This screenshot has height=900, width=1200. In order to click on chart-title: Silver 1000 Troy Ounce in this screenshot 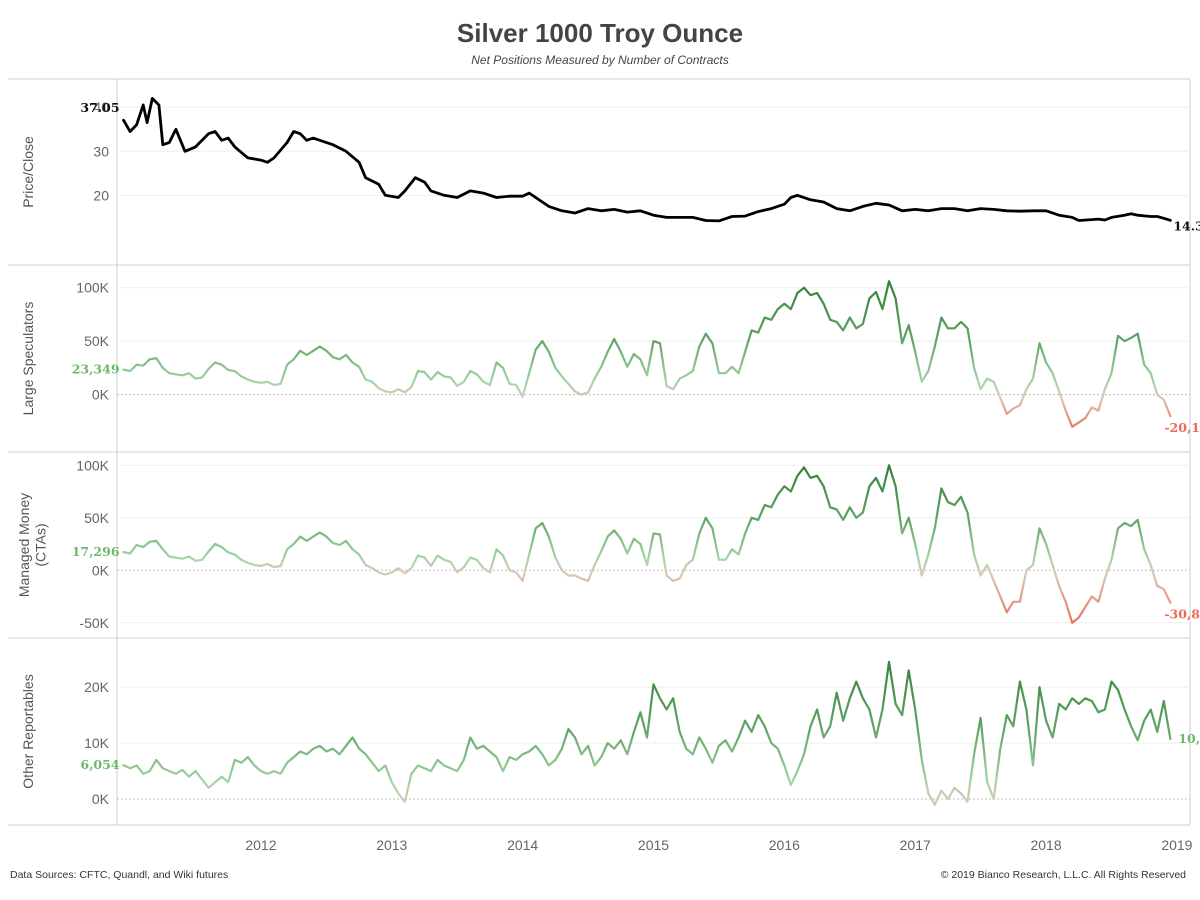, I will do `click(600, 33)`.